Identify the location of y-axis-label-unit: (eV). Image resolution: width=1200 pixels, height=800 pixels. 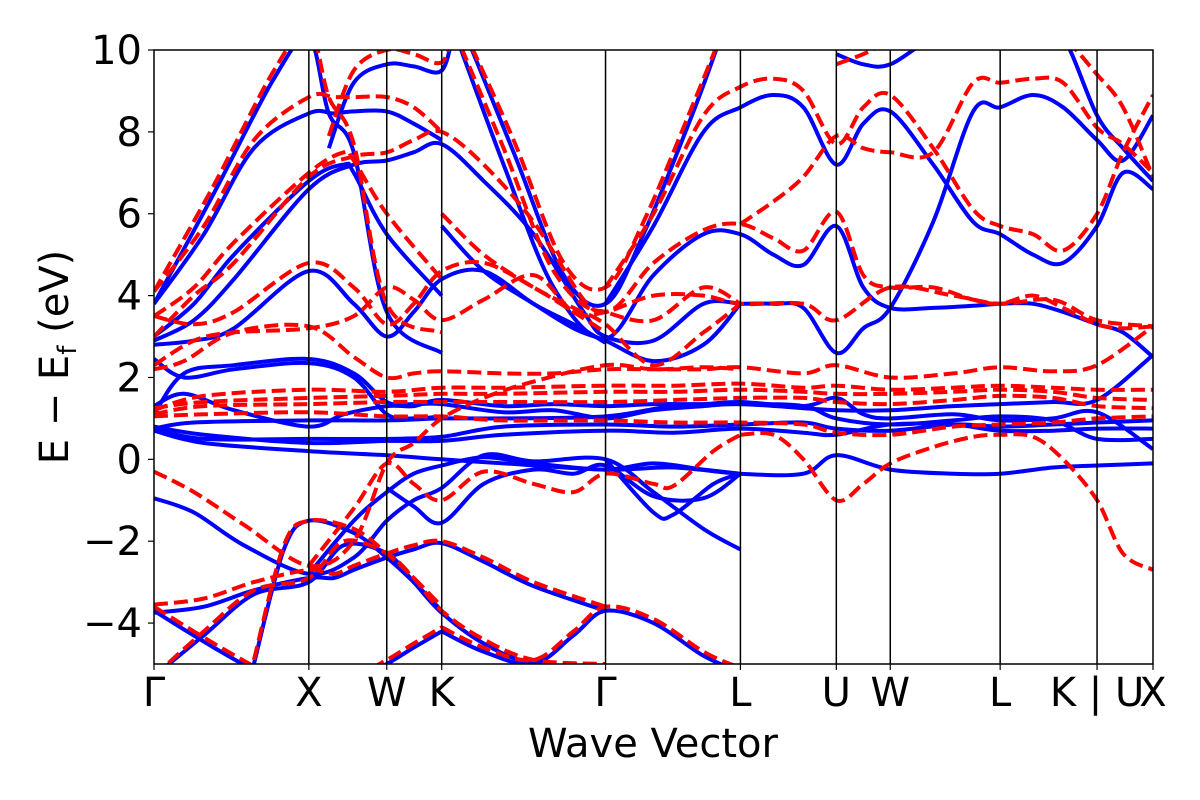
(55, 298).